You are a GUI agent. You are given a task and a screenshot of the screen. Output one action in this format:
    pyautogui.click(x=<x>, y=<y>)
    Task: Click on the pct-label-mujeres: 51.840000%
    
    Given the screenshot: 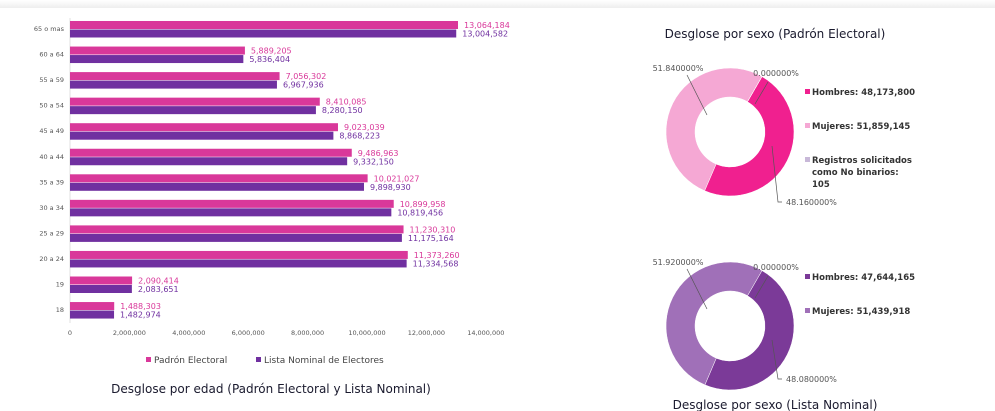 What is the action you would take?
    pyautogui.click(x=678, y=68)
    